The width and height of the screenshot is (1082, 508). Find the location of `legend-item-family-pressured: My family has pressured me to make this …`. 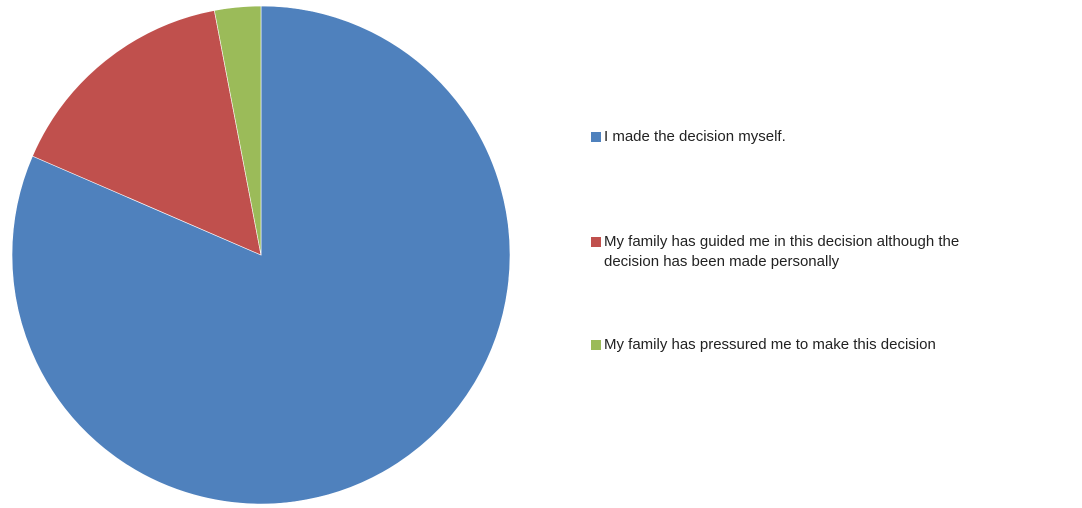

legend-item-family-pressured: My family has pressured me to make this … is located at coordinates (831, 345).